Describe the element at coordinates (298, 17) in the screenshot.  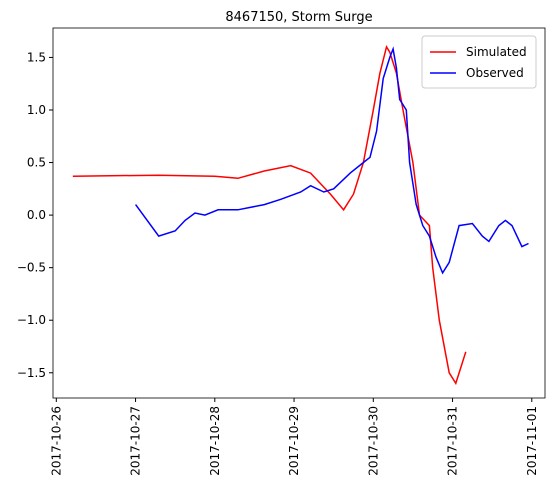
I see `chart-title: 8467150, Storm Surge` at that location.